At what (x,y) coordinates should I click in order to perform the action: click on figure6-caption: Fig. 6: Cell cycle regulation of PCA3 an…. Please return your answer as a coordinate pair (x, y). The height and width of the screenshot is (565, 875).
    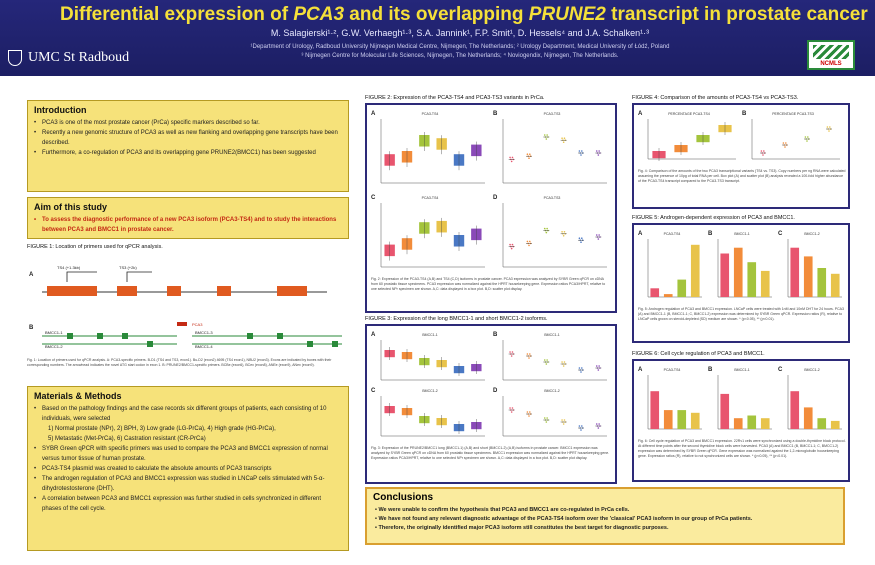
    Looking at the image, I should click on (742, 448).